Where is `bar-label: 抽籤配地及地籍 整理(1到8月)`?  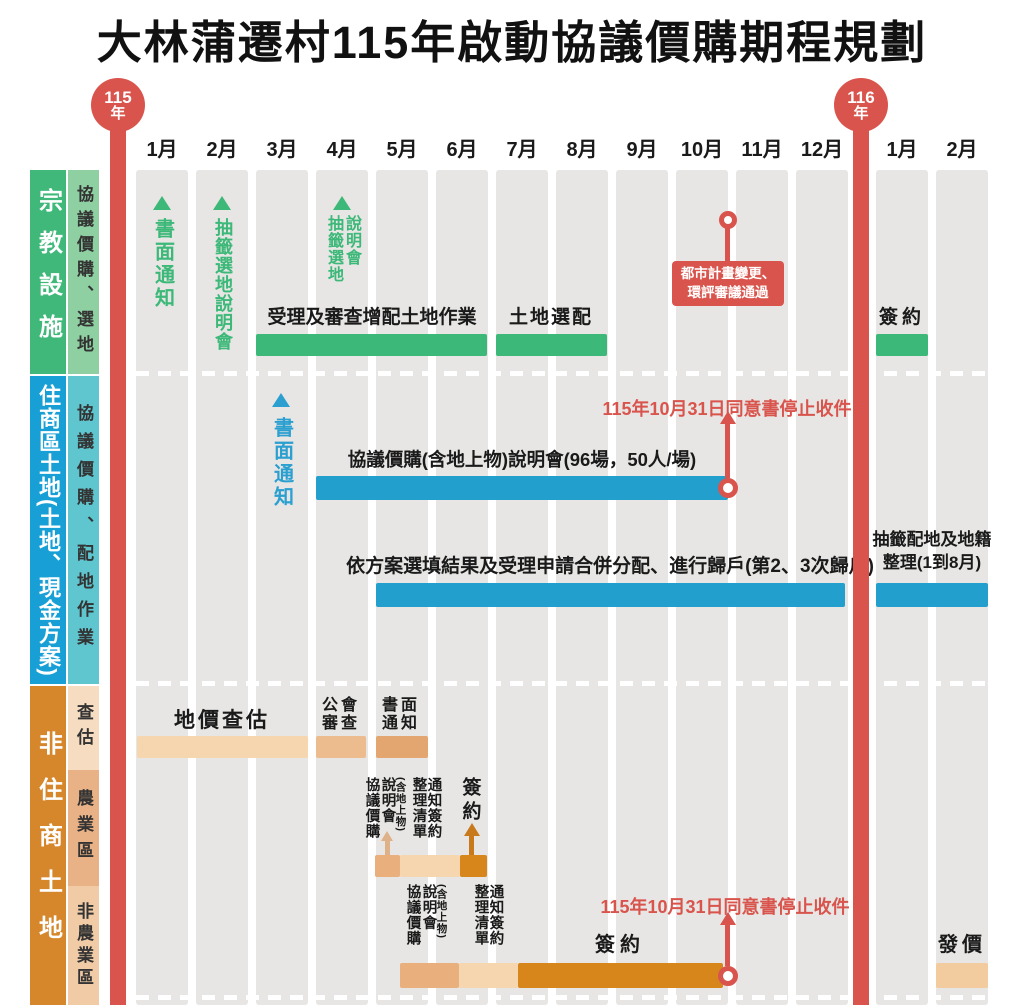
bar-label: 抽籤配地及地籍 整理(1到8月) is located at coordinates (932, 552).